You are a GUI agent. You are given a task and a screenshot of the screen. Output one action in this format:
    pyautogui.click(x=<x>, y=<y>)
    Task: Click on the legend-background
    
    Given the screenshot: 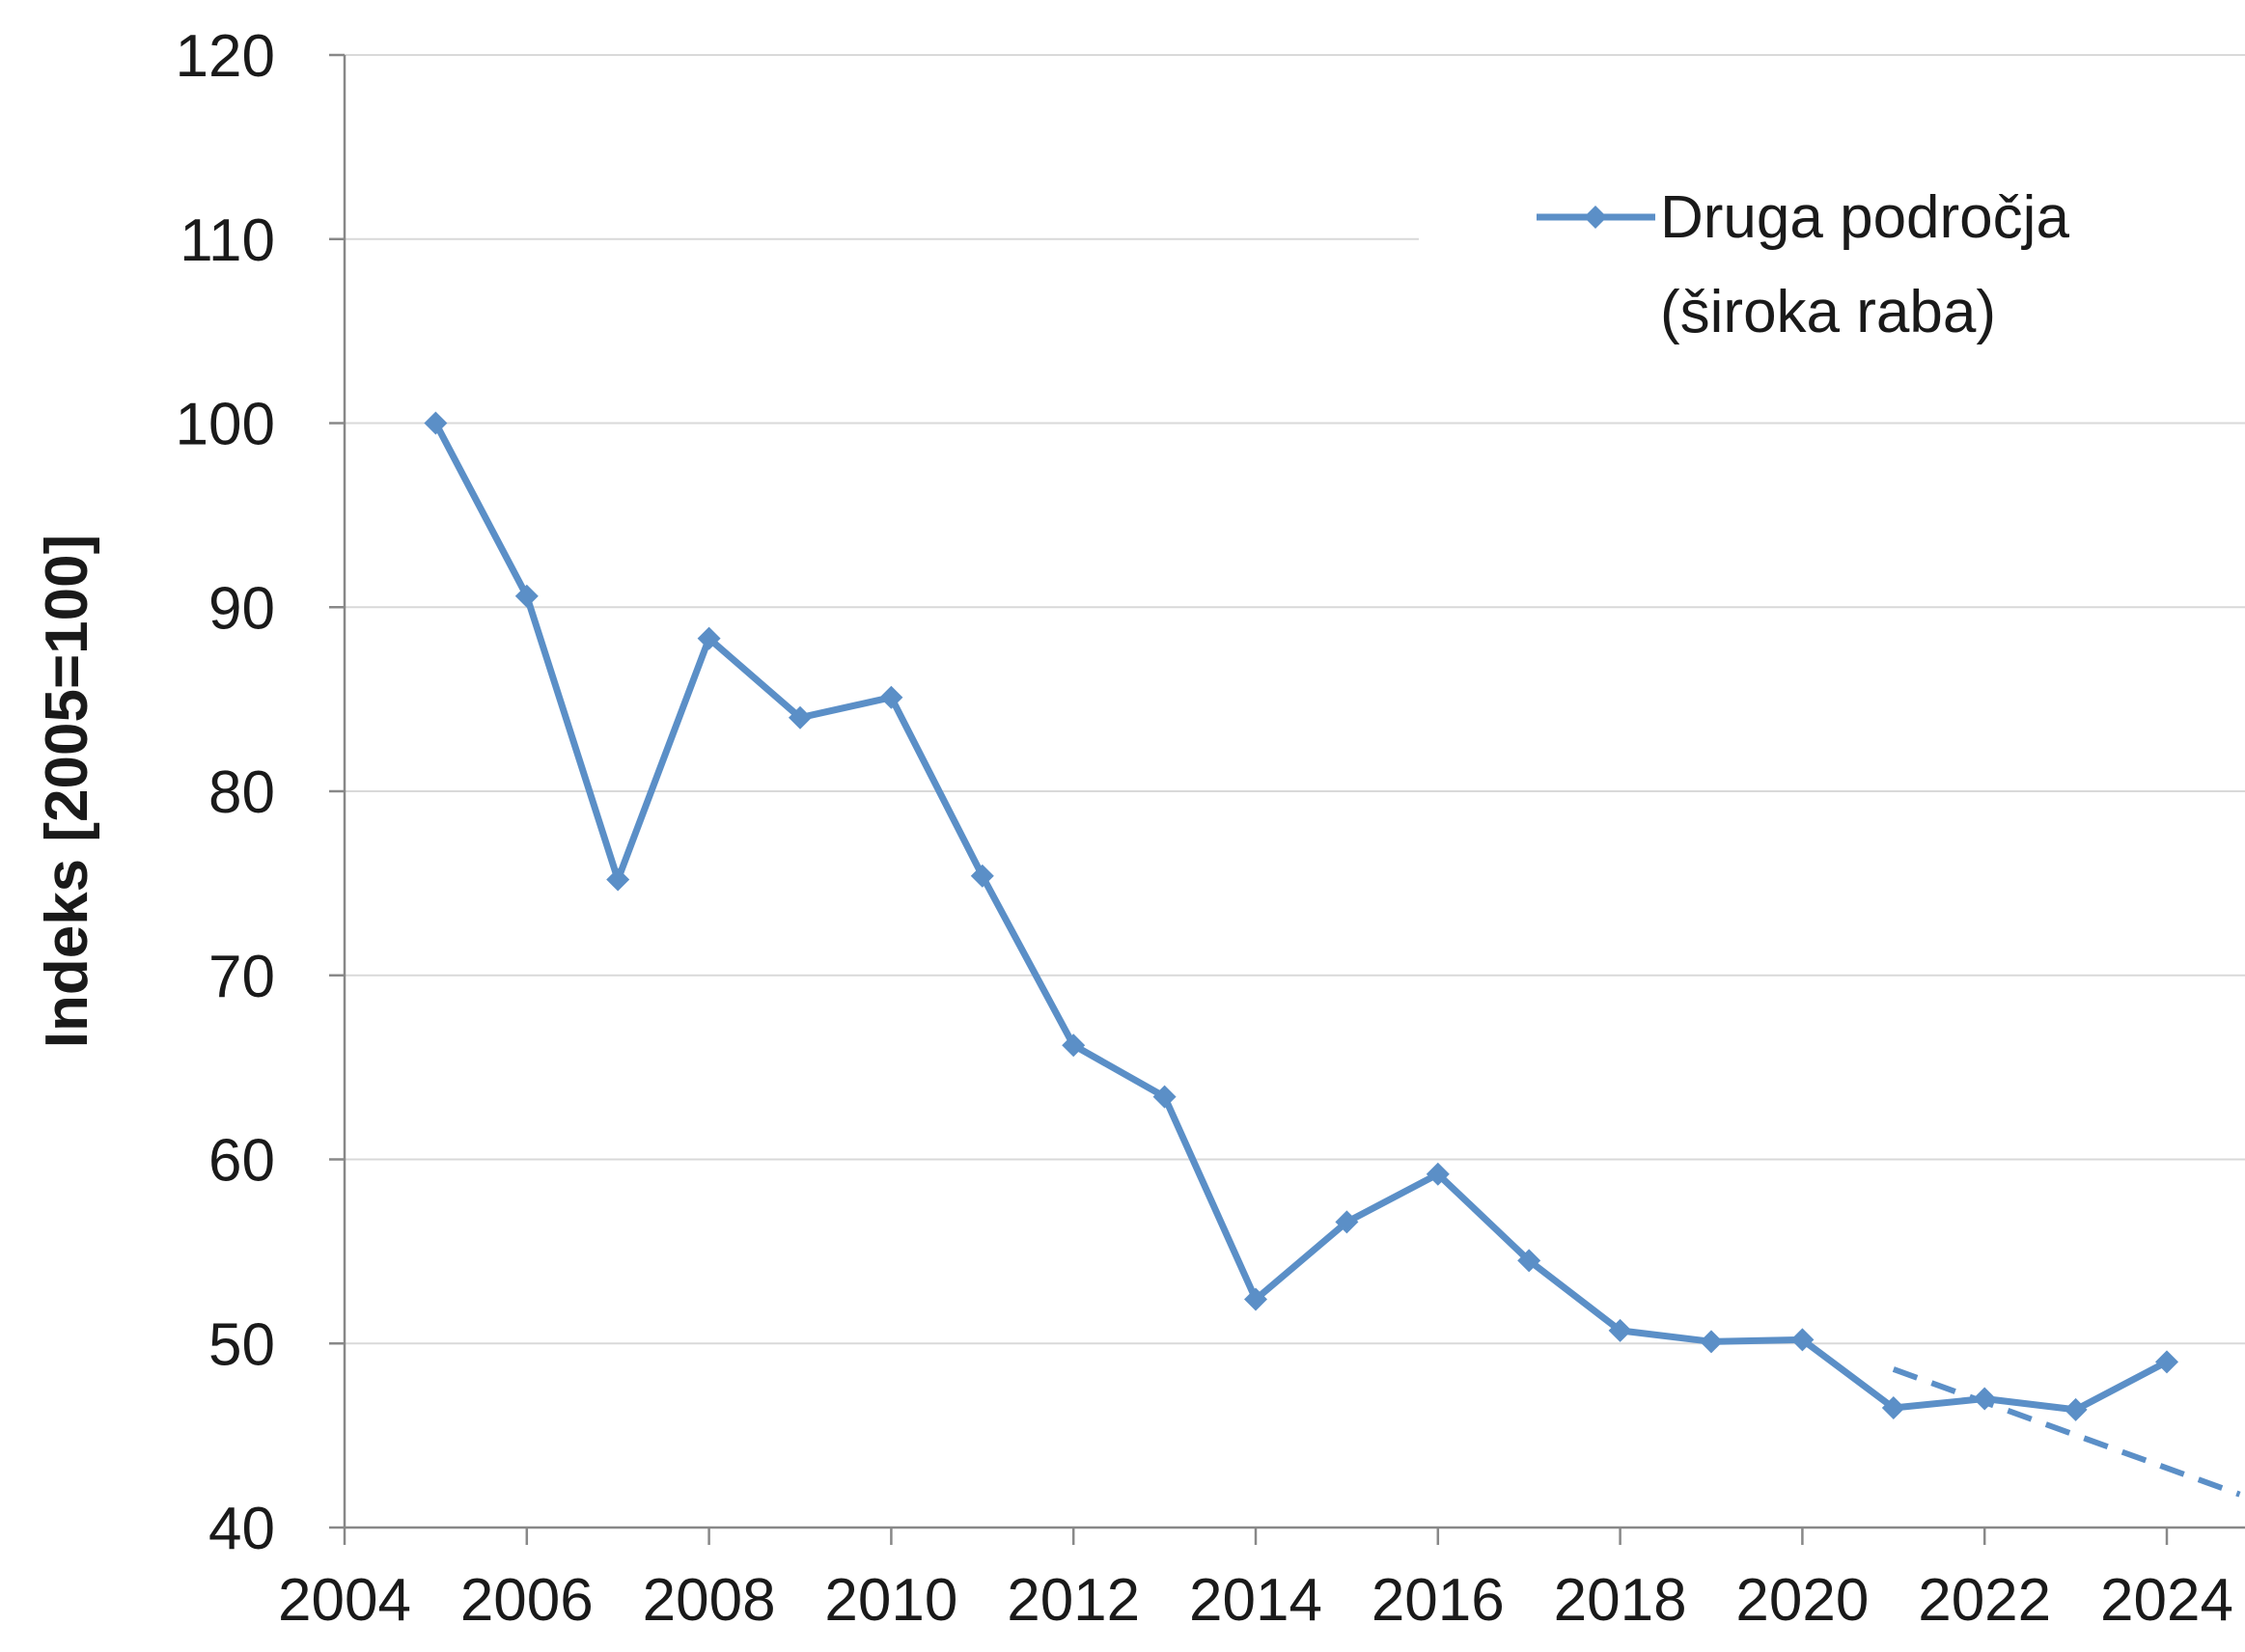 What is the action you would take?
    pyautogui.click(x=1832, y=280)
    